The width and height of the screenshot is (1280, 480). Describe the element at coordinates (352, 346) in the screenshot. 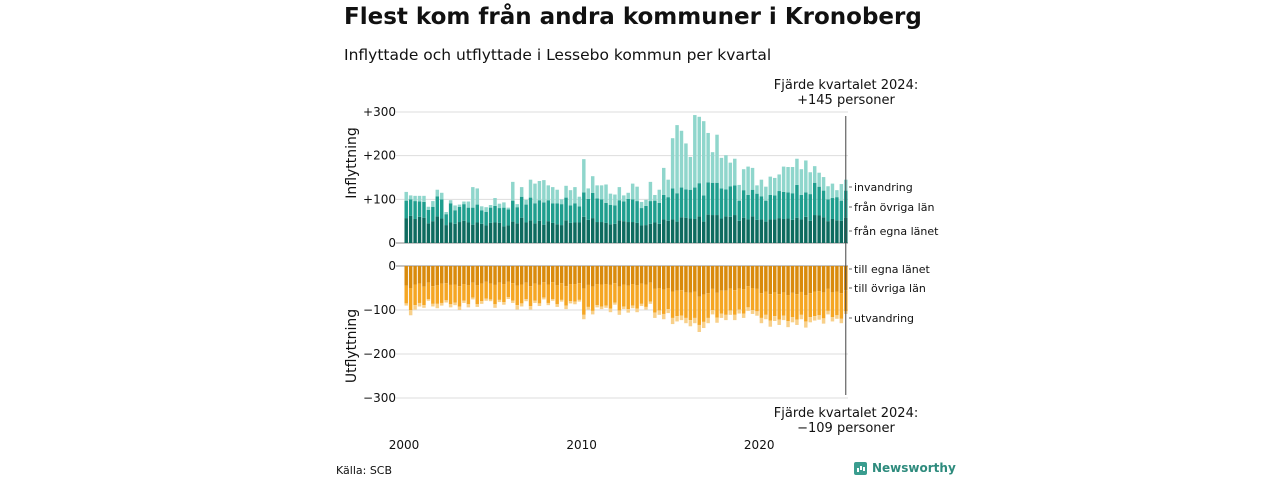

I see `y-axis-title-out: Utflyttning` at that location.